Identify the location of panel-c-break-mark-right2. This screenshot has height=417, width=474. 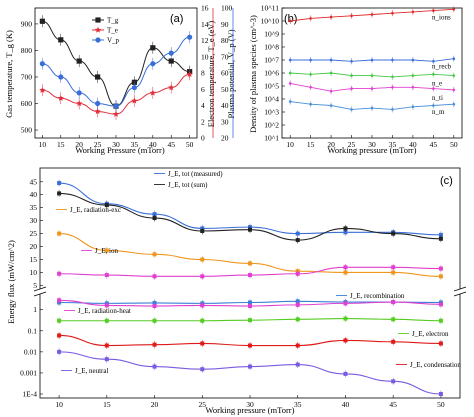
(460, 294).